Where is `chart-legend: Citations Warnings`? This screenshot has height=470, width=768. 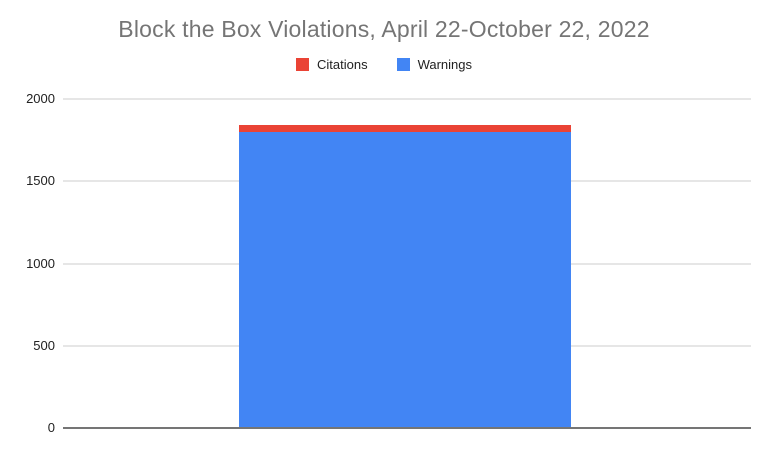 chart-legend: Citations Warnings is located at coordinates (384, 64).